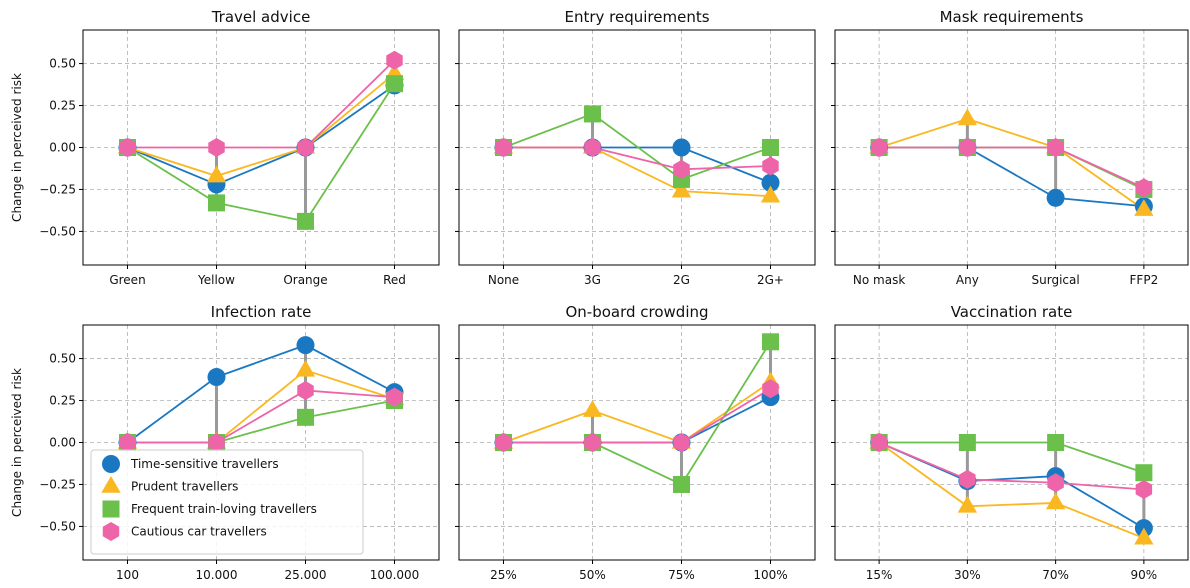  What do you see at coordinates (592, 280) in the screenshot?
I see `x-tick-label: 3G` at bounding box center [592, 280].